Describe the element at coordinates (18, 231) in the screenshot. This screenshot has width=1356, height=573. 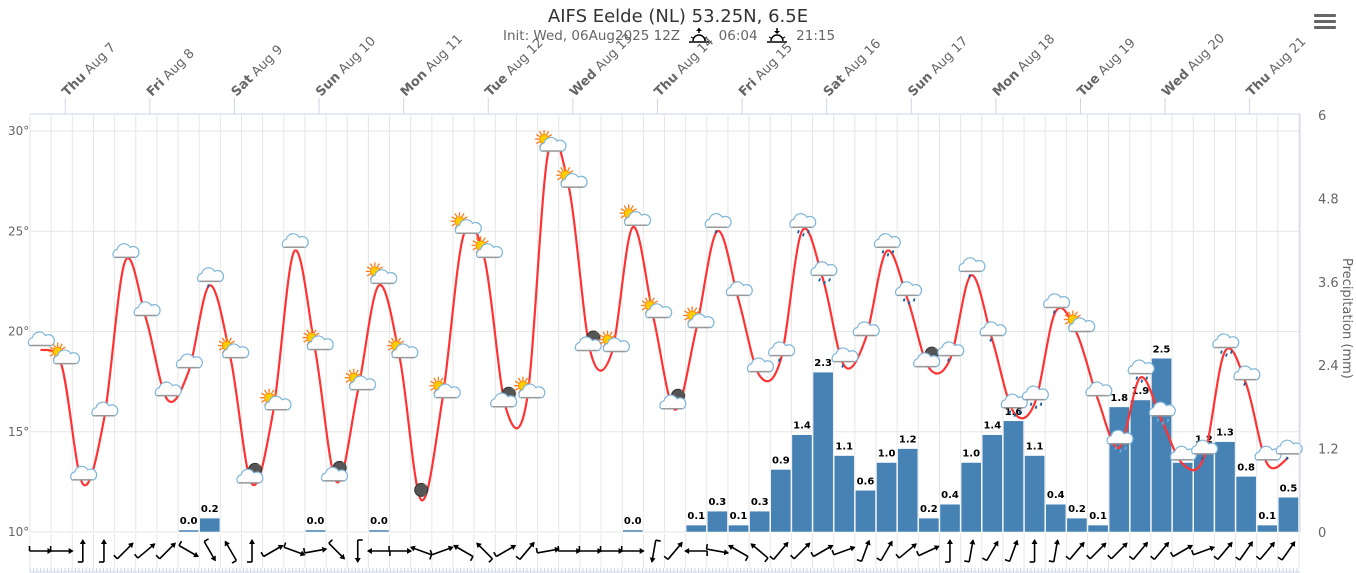
I see `temperature-tick-label: 25°` at that location.